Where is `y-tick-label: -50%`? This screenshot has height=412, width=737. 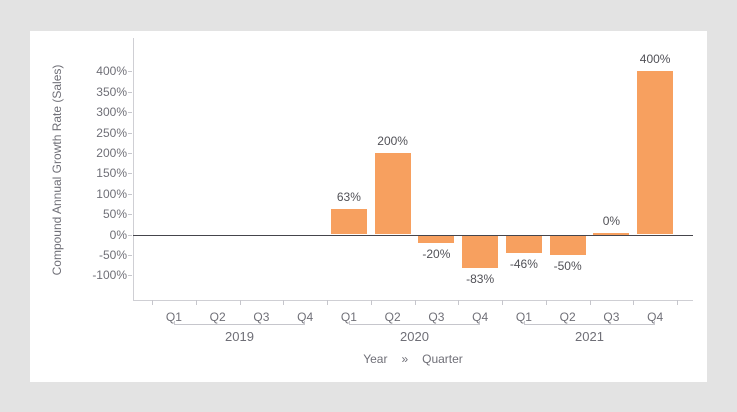 y-tick-label: -50% is located at coordinates (112, 254).